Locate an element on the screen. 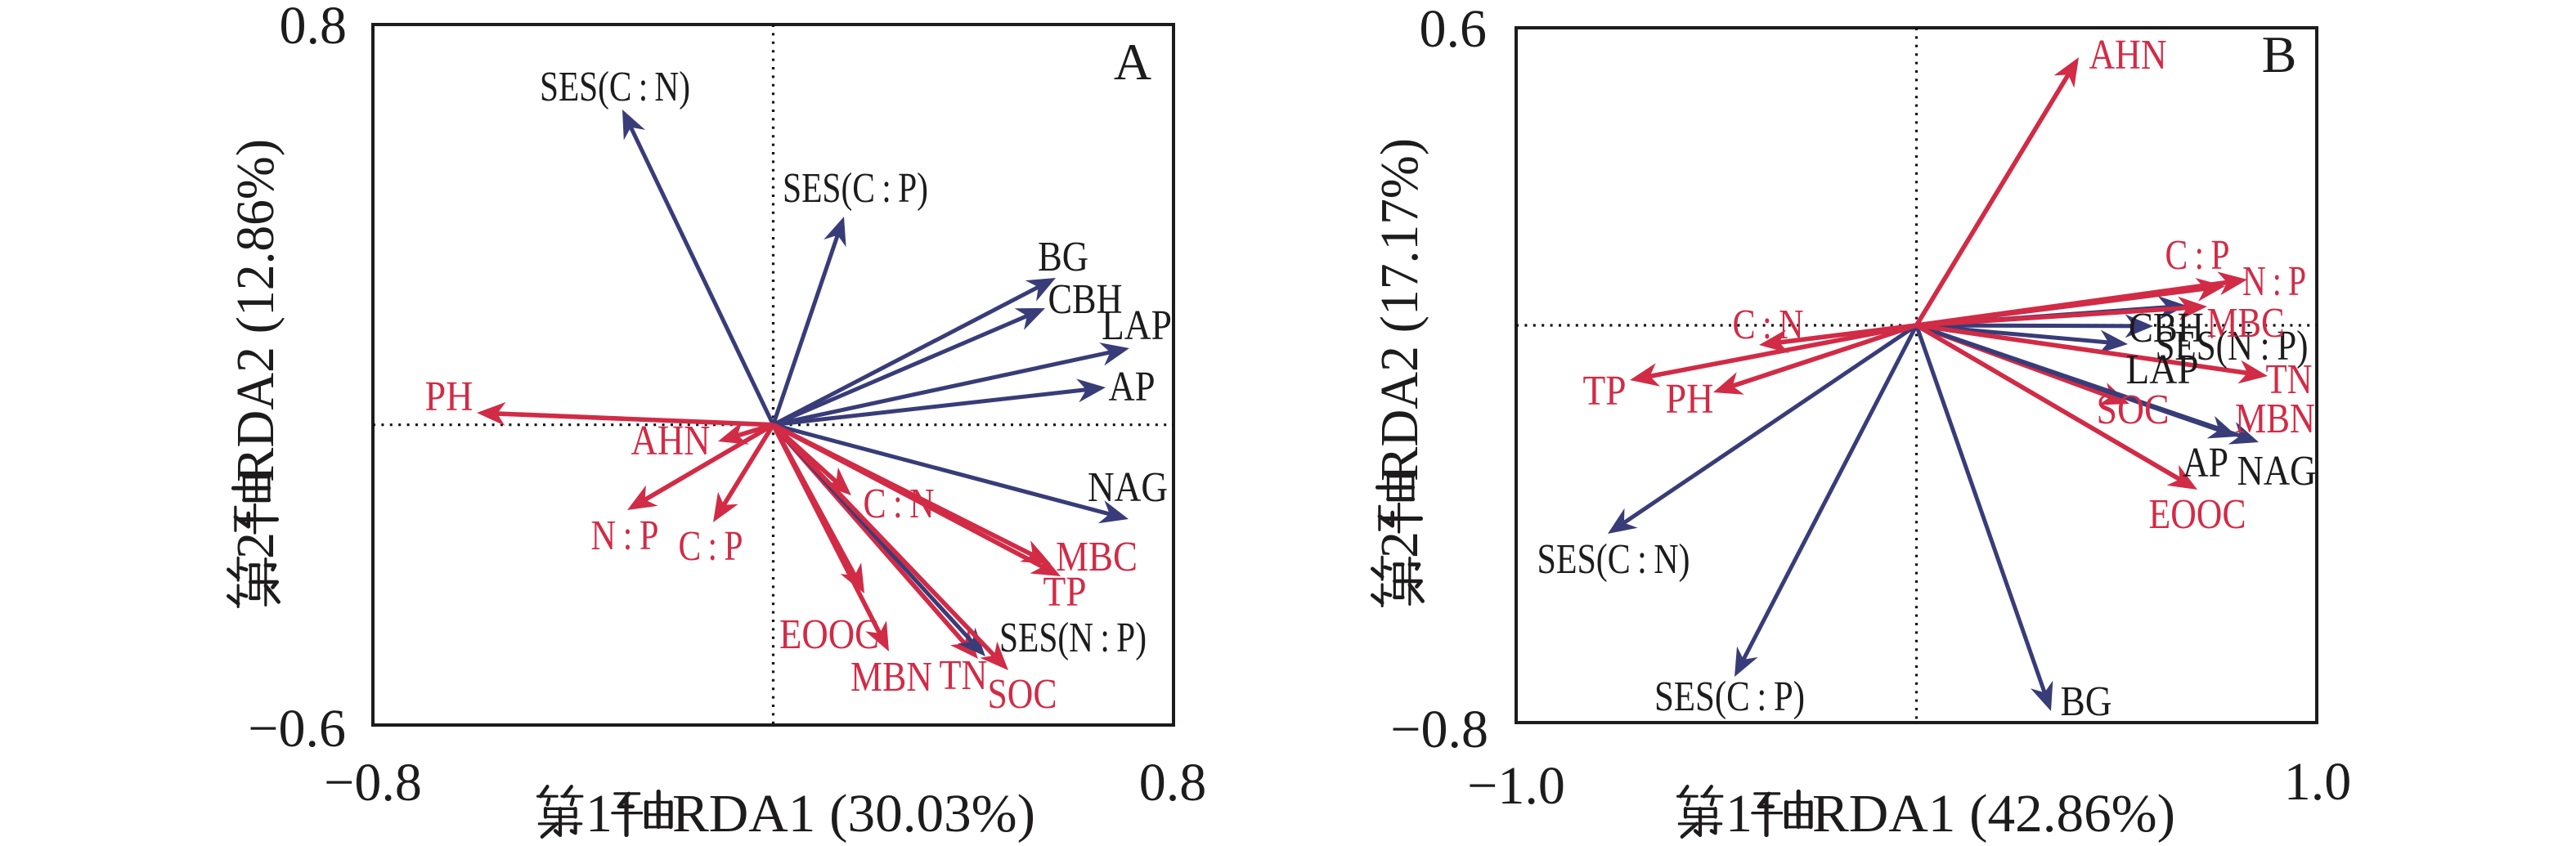  svg-text: A is located at coordinates (1132, 62).